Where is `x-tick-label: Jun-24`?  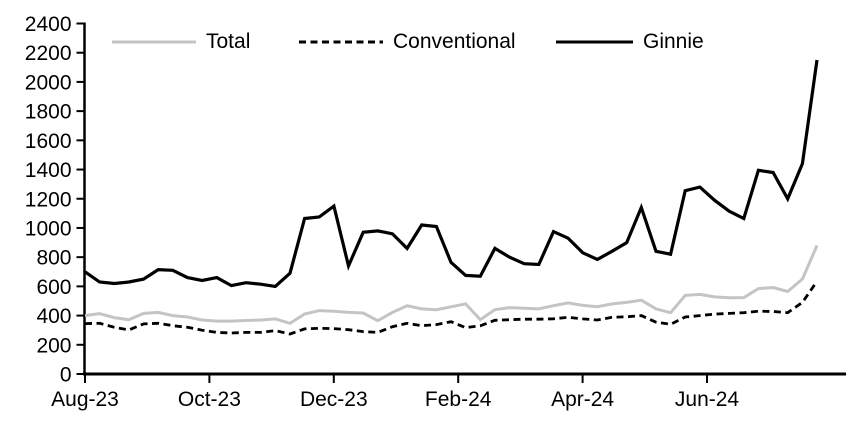 x-tick-label: Jun-24 is located at coordinates (707, 399).